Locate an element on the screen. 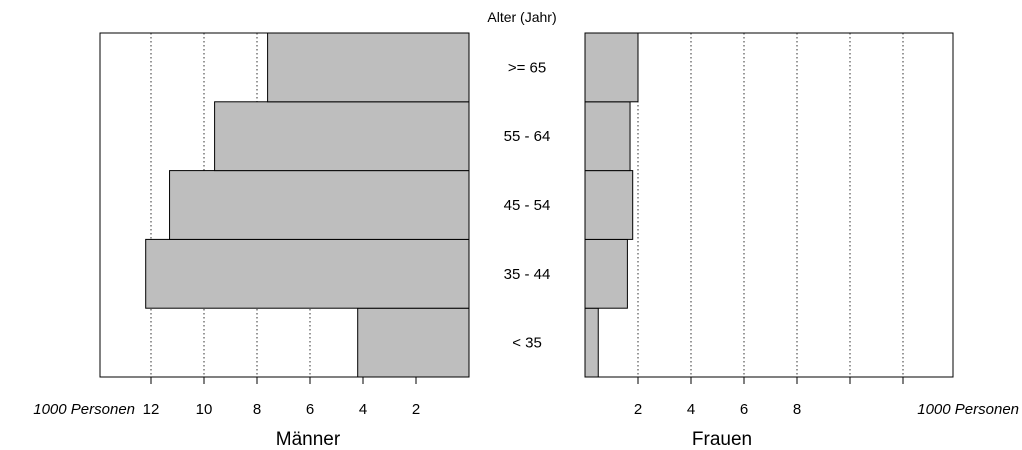  frauen-tick-label-8: 8 is located at coordinates (797, 409).